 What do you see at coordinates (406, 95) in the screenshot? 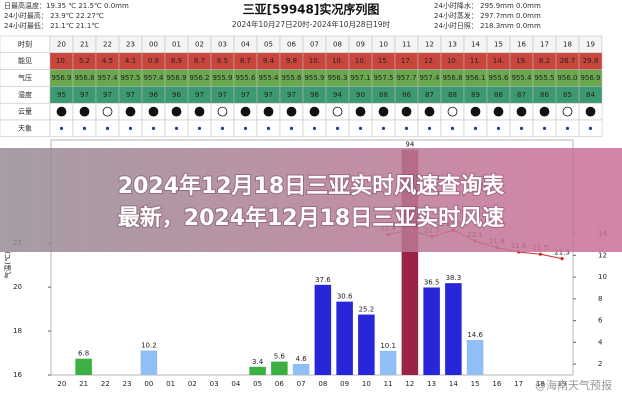
I see `cell-text: 86` at bounding box center [406, 95].